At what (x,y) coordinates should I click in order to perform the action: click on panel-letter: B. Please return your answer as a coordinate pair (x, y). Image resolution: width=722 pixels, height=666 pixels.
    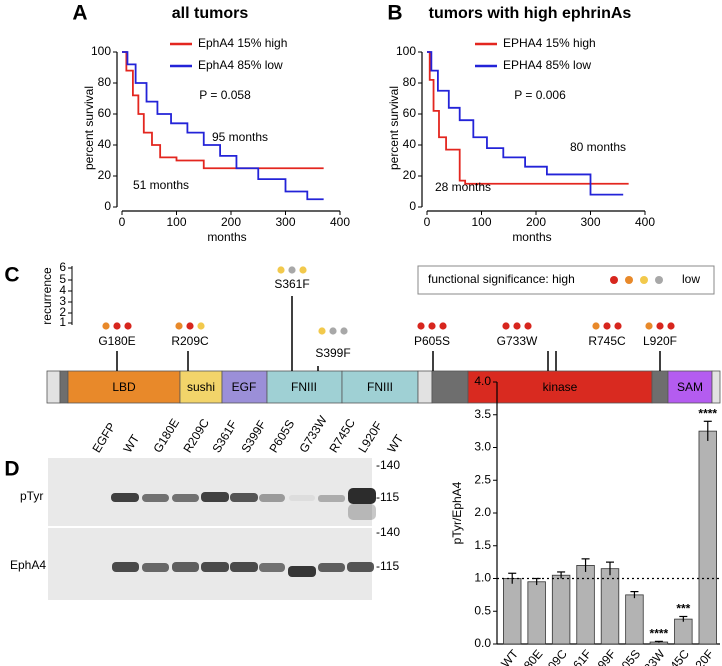
    Looking at the image, I should click on (394, 13).